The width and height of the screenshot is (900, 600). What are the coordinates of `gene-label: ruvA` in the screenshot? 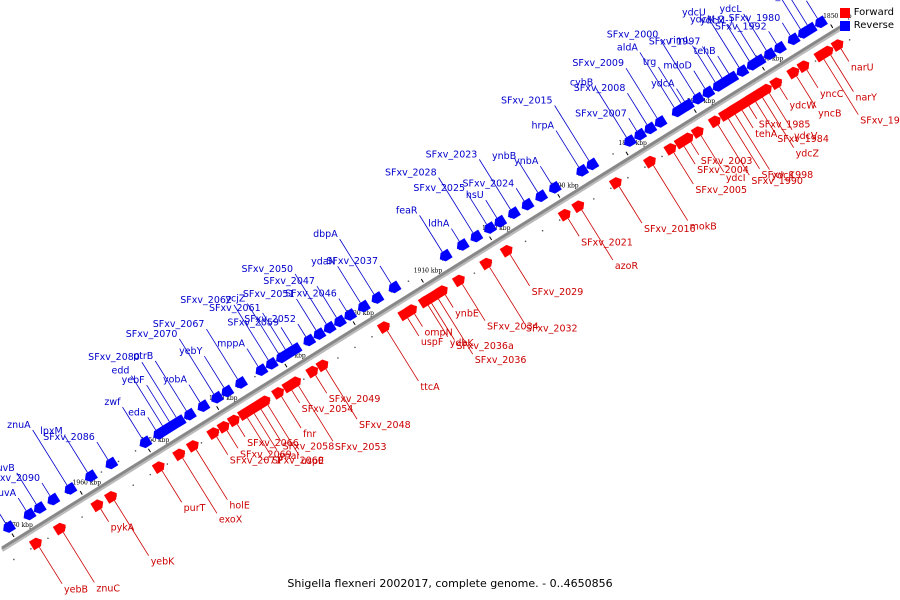 It's located at (8, 493).